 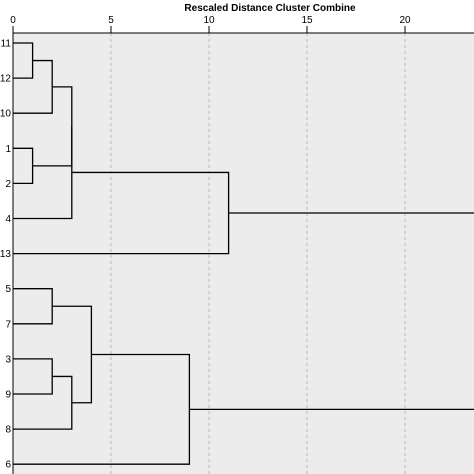 What do you see at coordinates (8, 395) in the screenshot?
I see `leaf-label-9: 9` at bounding box center [8, 395].